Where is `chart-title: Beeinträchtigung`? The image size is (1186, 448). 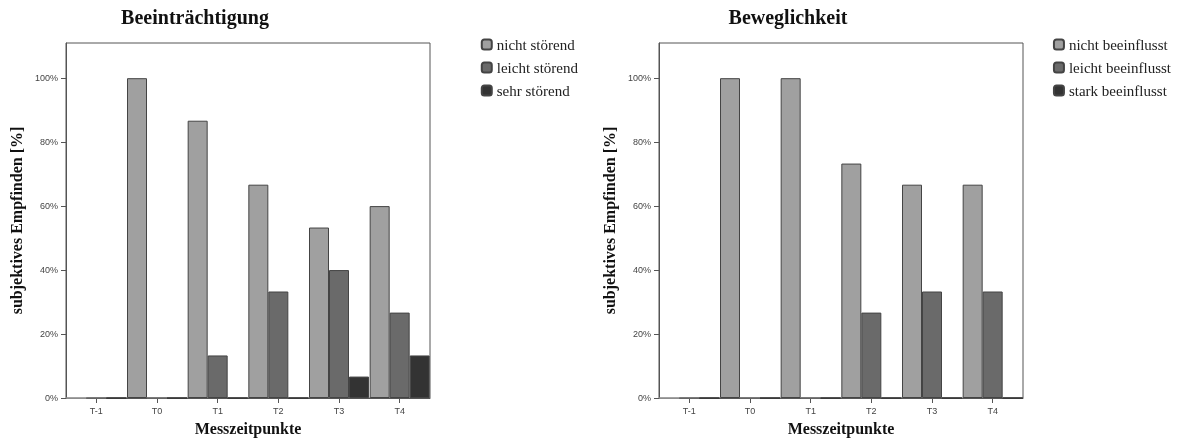 chart-title: Beeinträchtigung is located at coordinates (195, 17).